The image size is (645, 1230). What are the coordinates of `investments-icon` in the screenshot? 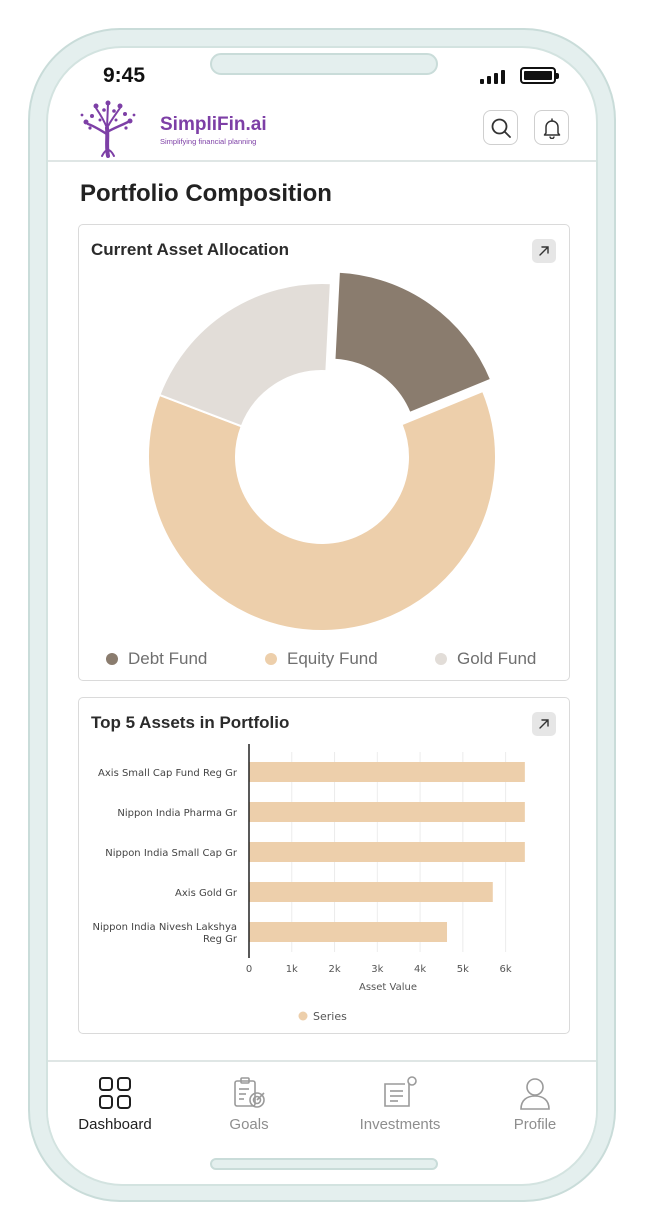 It's located at (400, 1091).